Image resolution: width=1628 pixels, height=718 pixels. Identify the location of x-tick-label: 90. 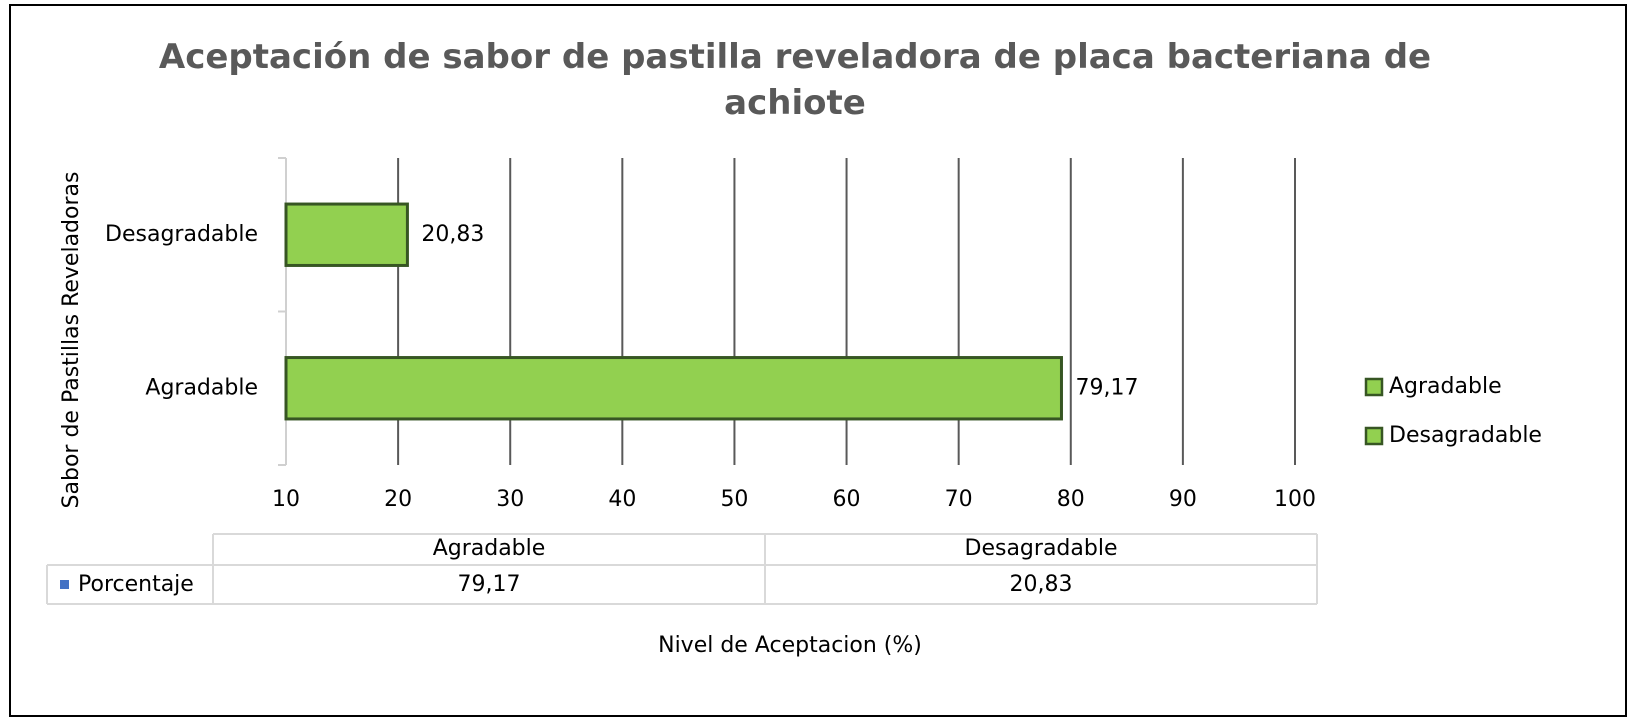
(1183, 499).